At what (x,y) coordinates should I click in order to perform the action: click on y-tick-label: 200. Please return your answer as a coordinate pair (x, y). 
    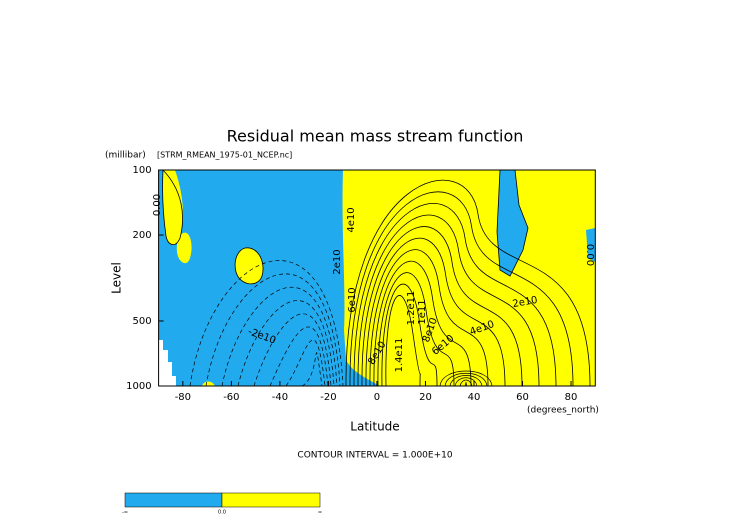
    Looking at the image, I should click on (142, 235).